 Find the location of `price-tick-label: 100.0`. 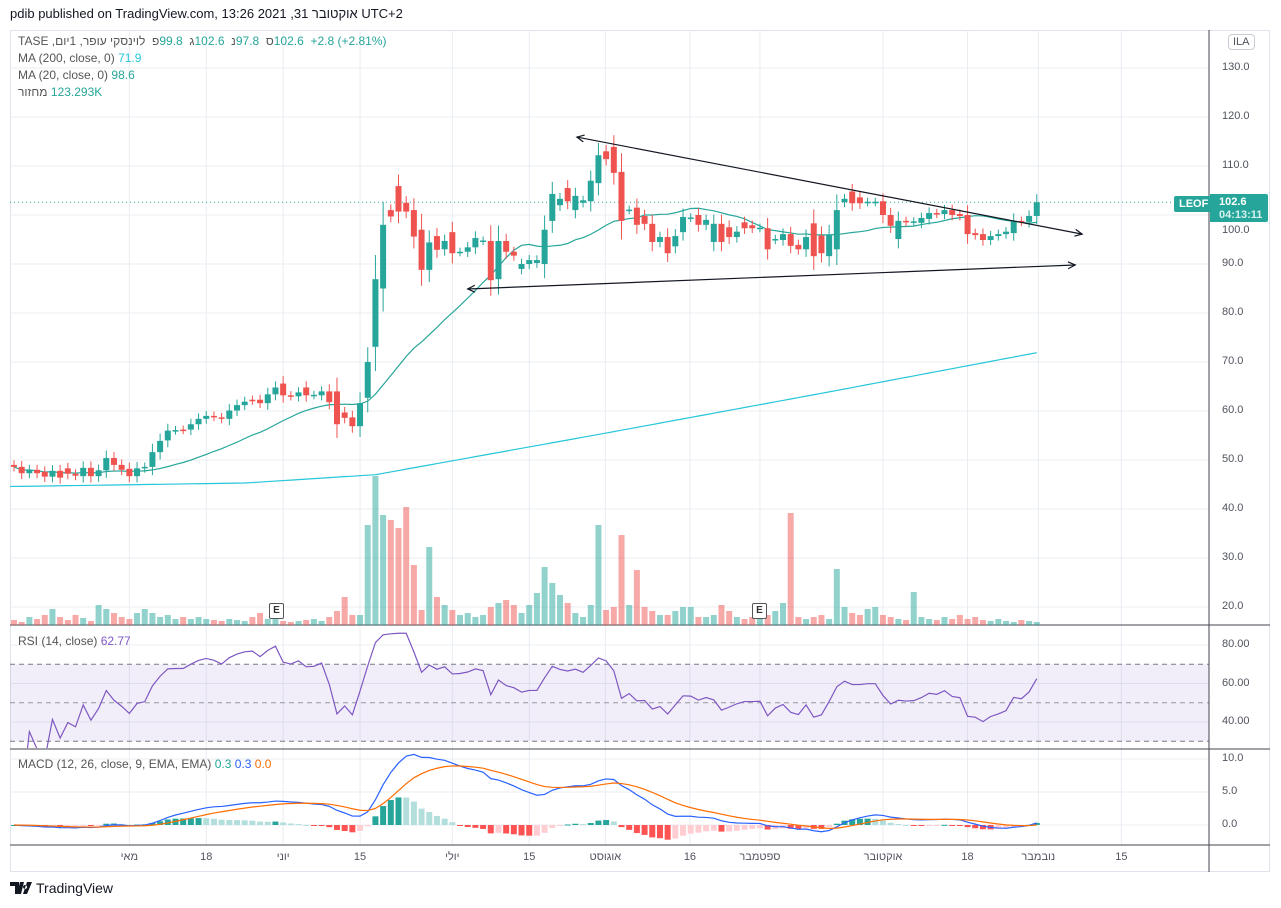

price-tick-label: 100.0 is located at coordinates (1236, 230).